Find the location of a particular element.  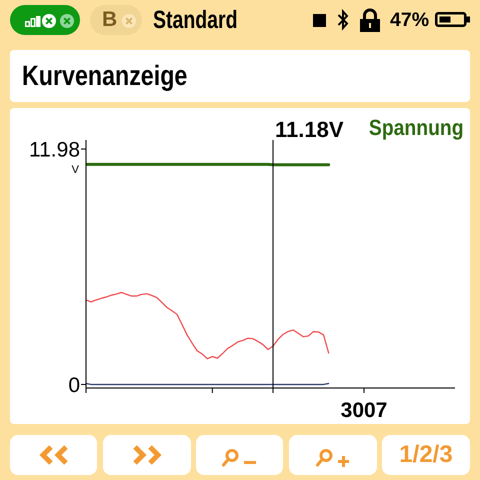

annotation: 11.18V is located at coordinates (309, 129).